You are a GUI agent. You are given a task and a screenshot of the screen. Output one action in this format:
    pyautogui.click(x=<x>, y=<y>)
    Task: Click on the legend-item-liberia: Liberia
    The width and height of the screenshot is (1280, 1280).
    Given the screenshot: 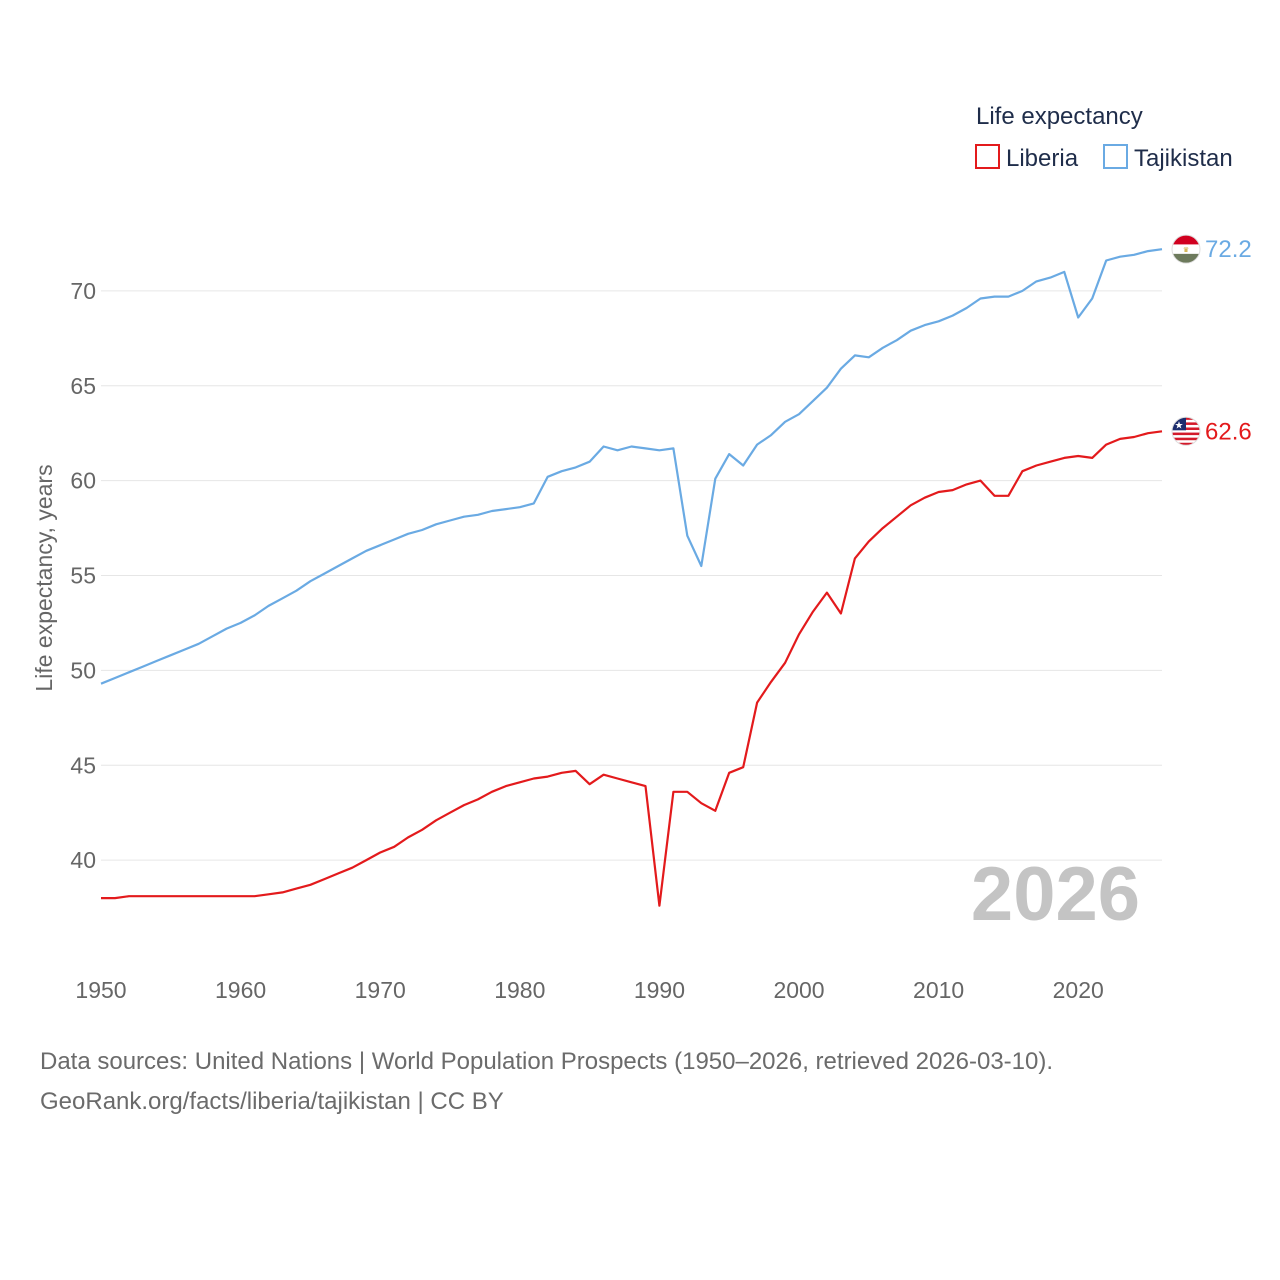 What is the action you would take?
    pyautogui.click(x=1027, y=158)
    